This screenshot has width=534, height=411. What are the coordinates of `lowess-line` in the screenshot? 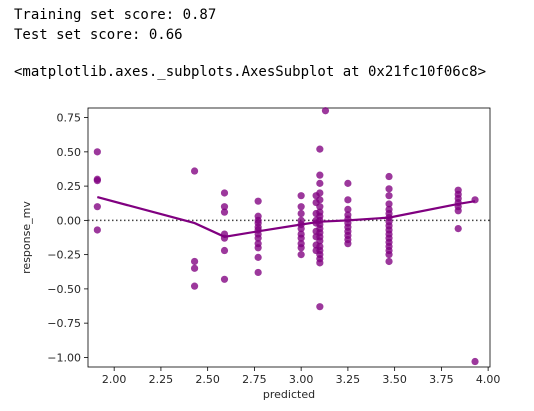 It's located at (286, 217).